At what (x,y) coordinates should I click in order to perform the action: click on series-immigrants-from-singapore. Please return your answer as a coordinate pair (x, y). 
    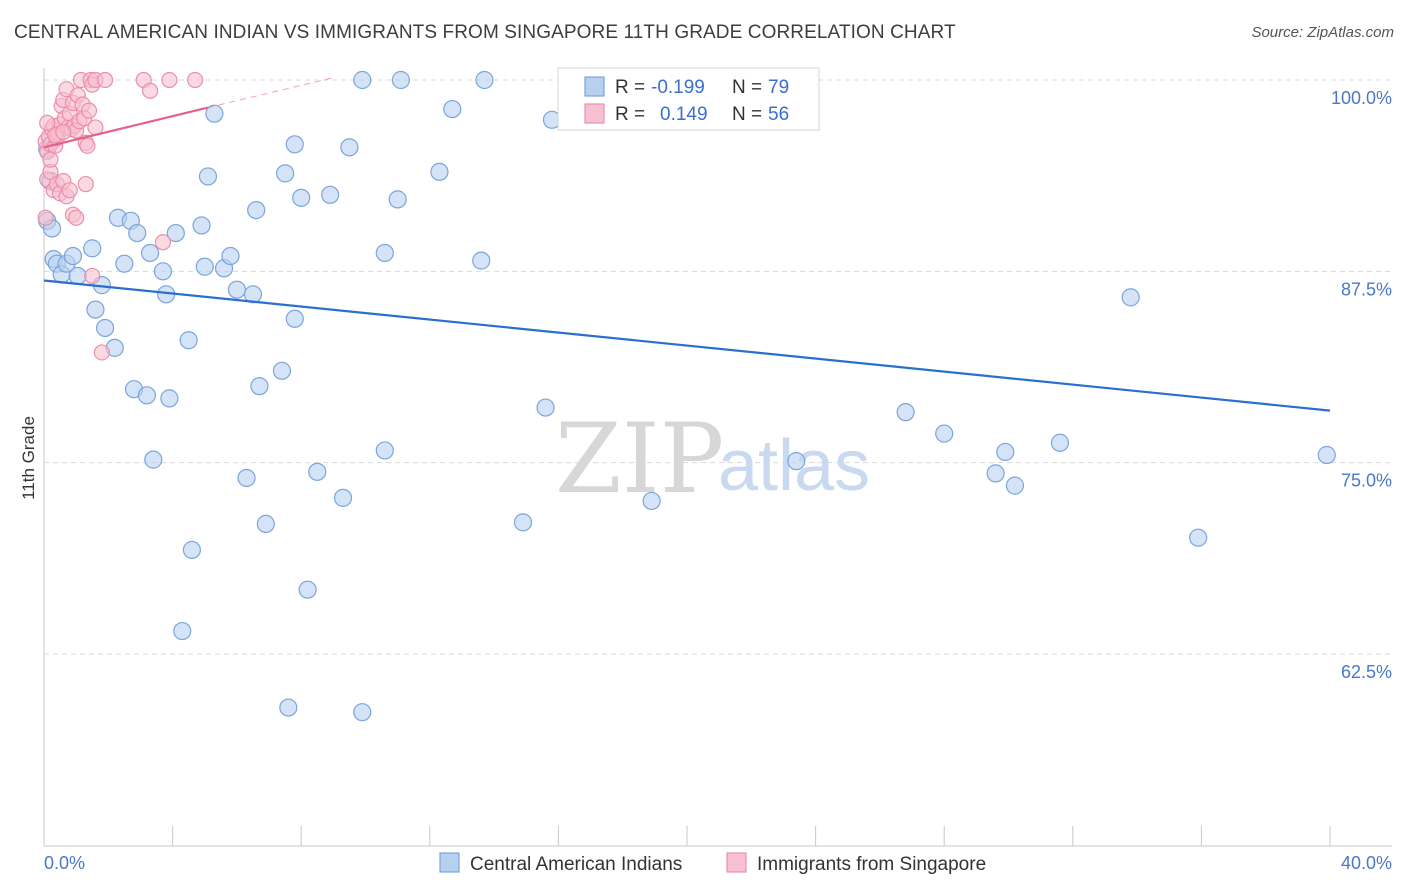
    Looking at the image, I should click on (120, 216).